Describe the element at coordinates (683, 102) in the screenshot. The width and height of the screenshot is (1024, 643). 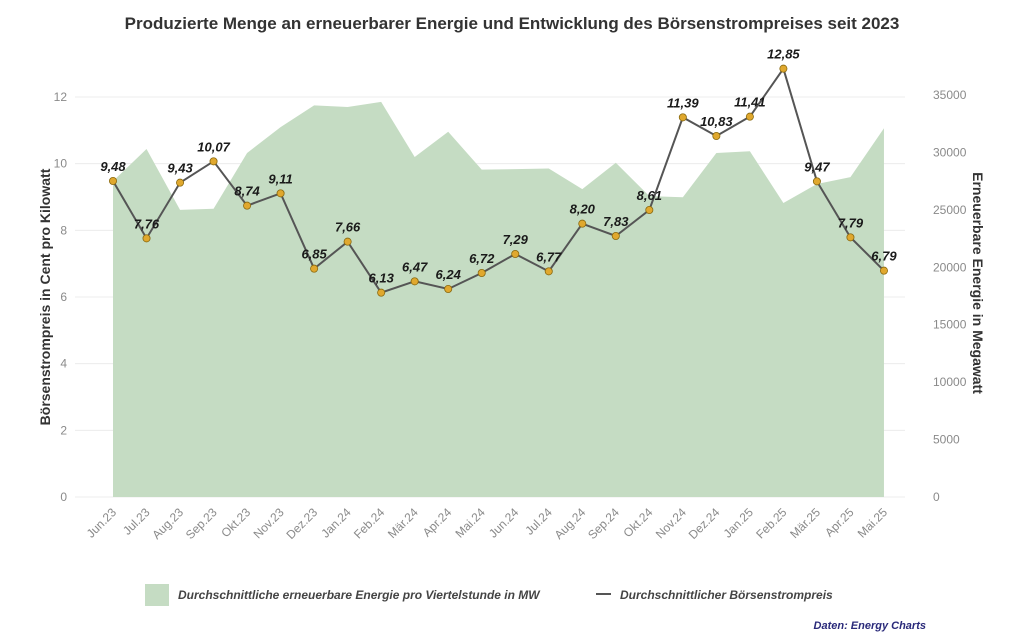
I see `data-label: 11,39` at that location.